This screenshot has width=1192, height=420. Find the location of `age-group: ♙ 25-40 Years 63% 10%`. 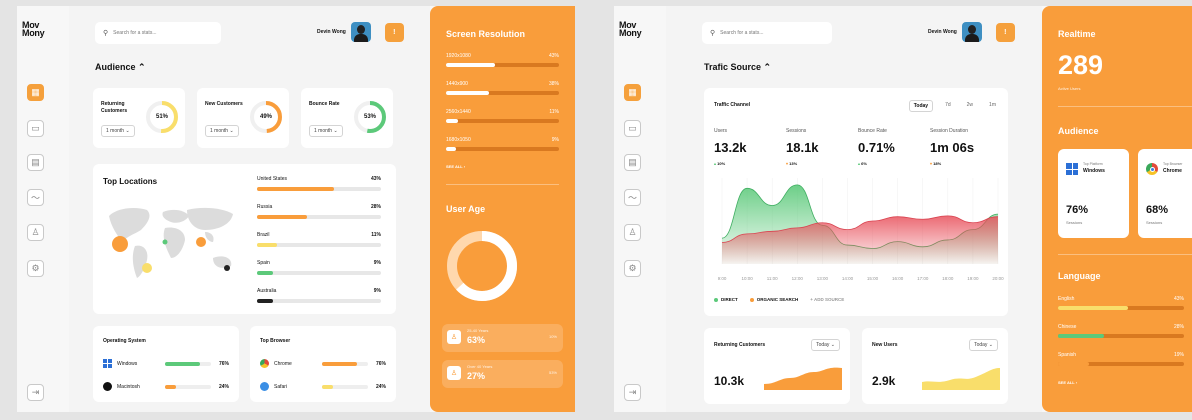

age-group: ♙ 25-40 Years 63% 10% is located at coordinates (502, 338).